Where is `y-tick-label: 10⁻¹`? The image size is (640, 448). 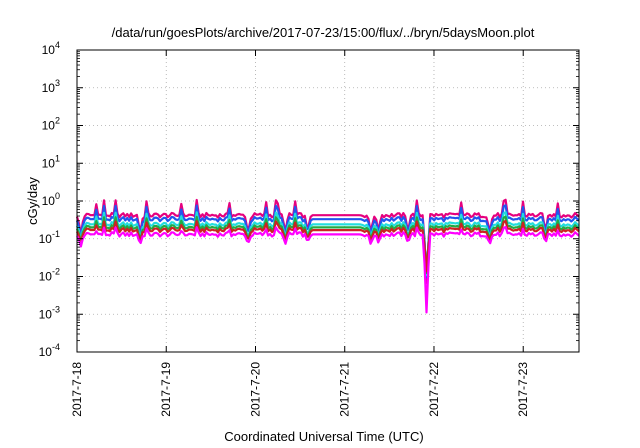 y-tick-label: 10⁻¹ is located at coordinates (49, 237).